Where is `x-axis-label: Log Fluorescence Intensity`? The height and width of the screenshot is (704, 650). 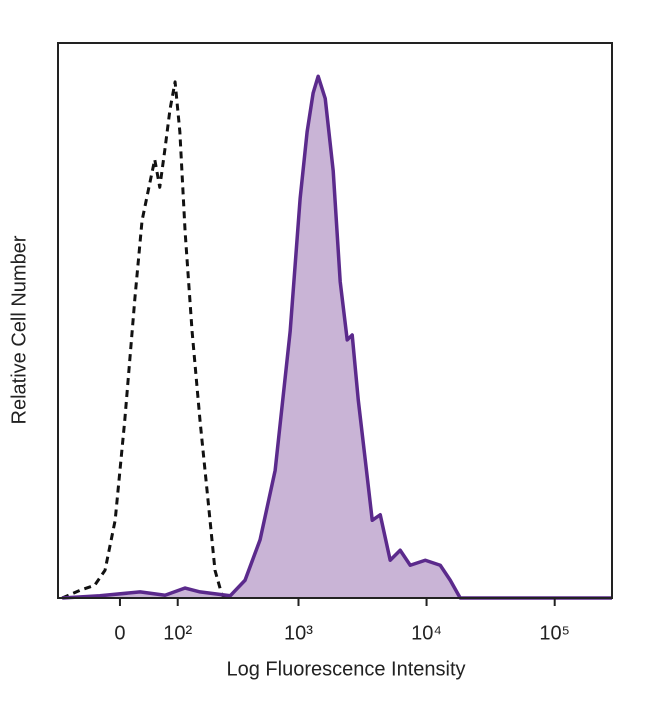
x-axis-label: Log Fluorescence Intensity is located at coordinates (345, 669).